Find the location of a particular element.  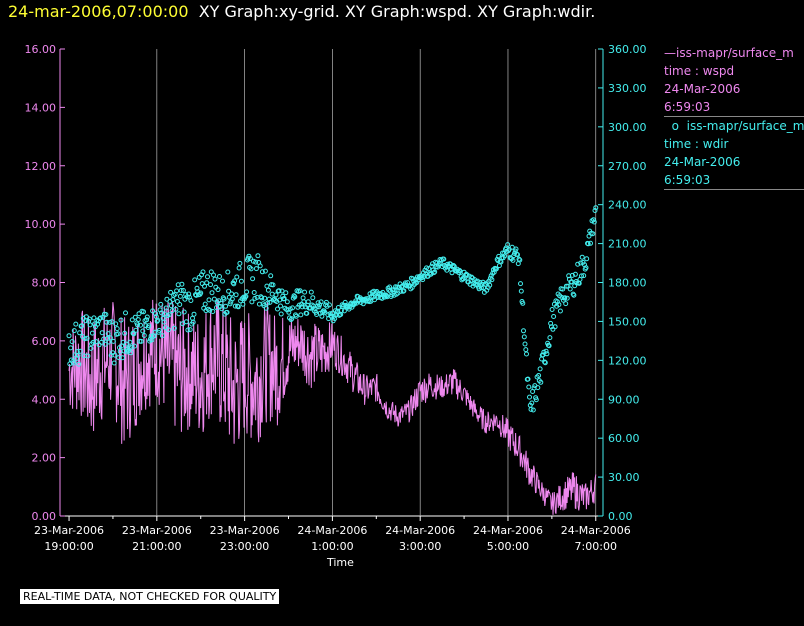

legend-divider is located at coordinates (734, 116).